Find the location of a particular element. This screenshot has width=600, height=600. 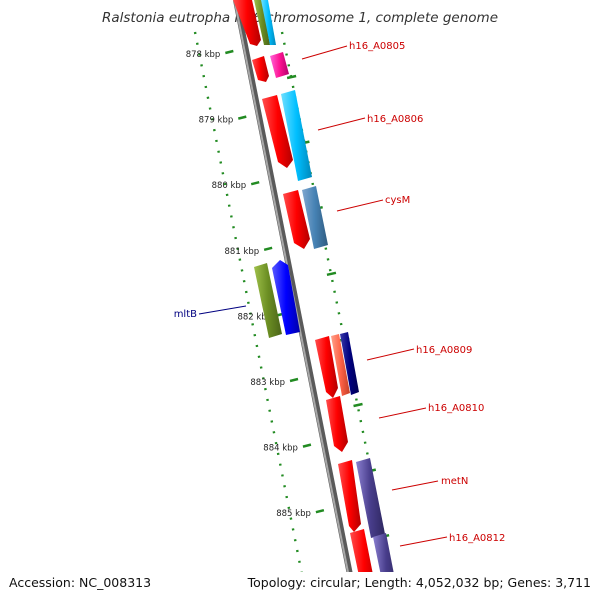

kbp-tick-label: 884 kbp is located at coordinates (280, 449).